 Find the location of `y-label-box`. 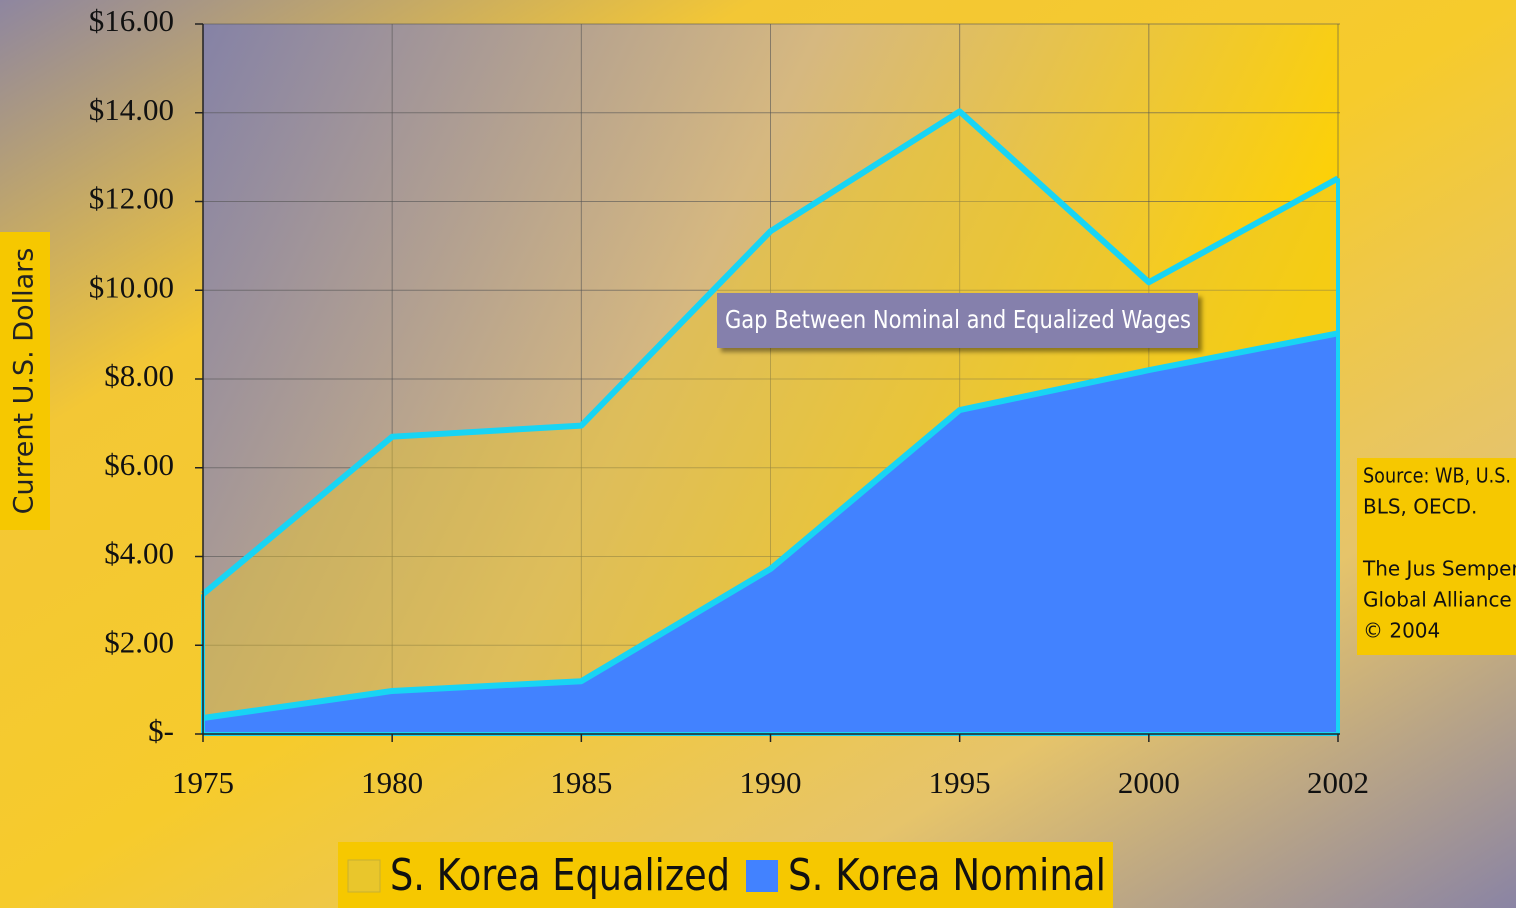

y-label-box is located at coordinates (25, 381).